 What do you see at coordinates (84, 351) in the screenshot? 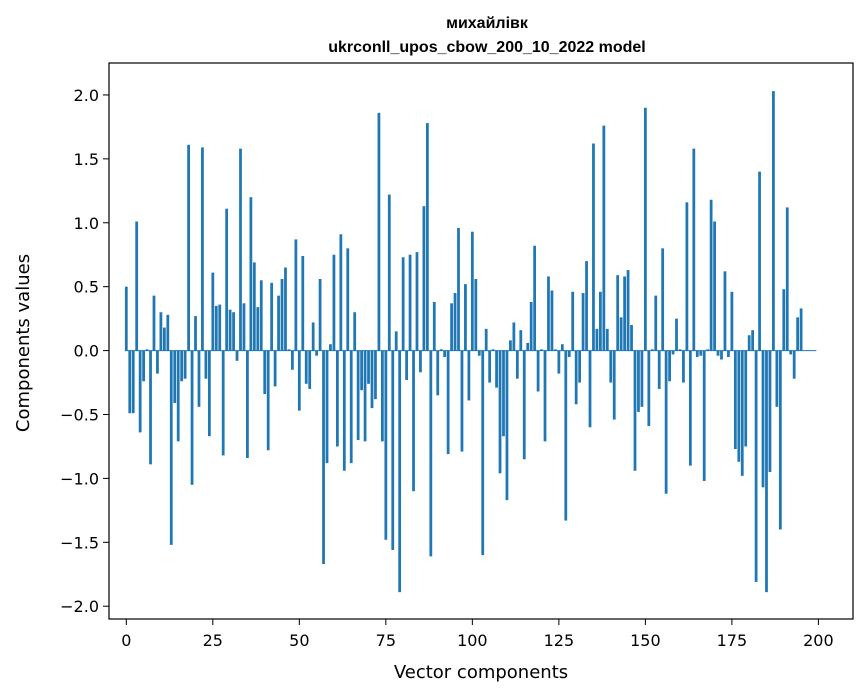
I see `y-axis-ticks: 2.0 1.5 1.0 0.5 0.0 −0.5 −1.0 −1.5 −2.0` at bounding box center [84, 351].